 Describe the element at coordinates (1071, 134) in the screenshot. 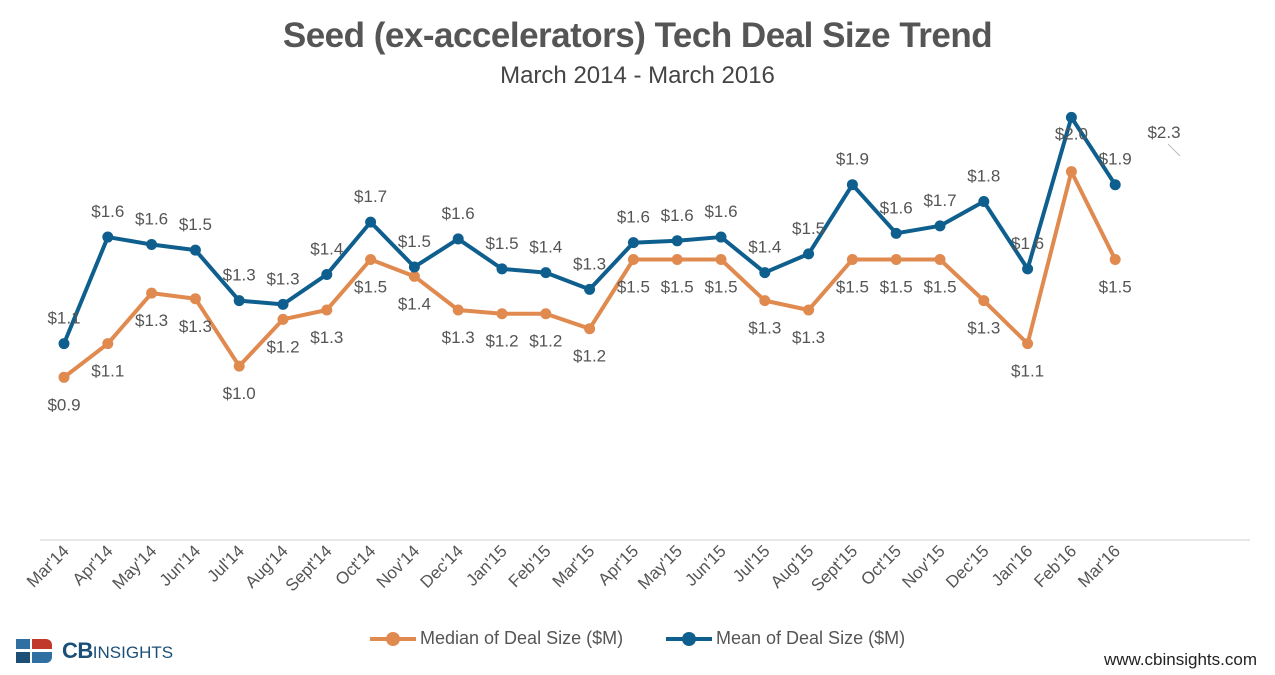

I see `data-label-0: $2.0` at that location.